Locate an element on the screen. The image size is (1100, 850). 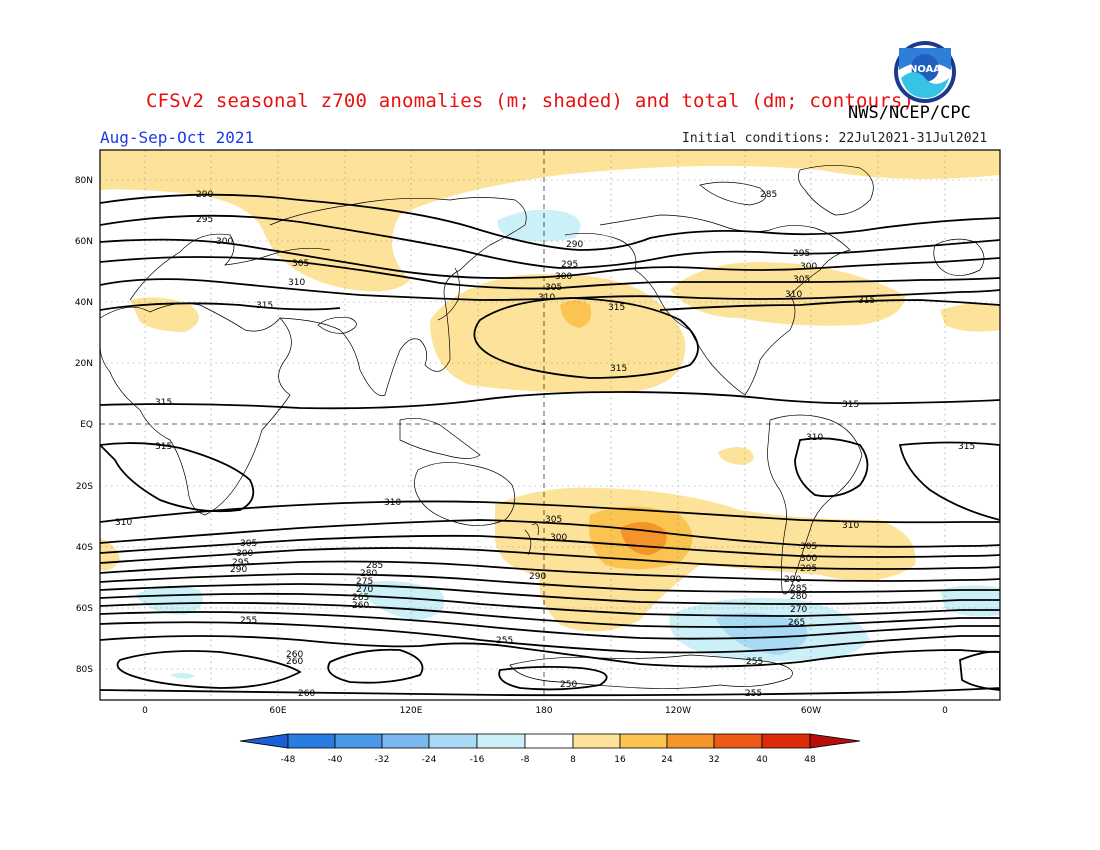
anomaly-pac-blob is located at coordinates (736, 455).